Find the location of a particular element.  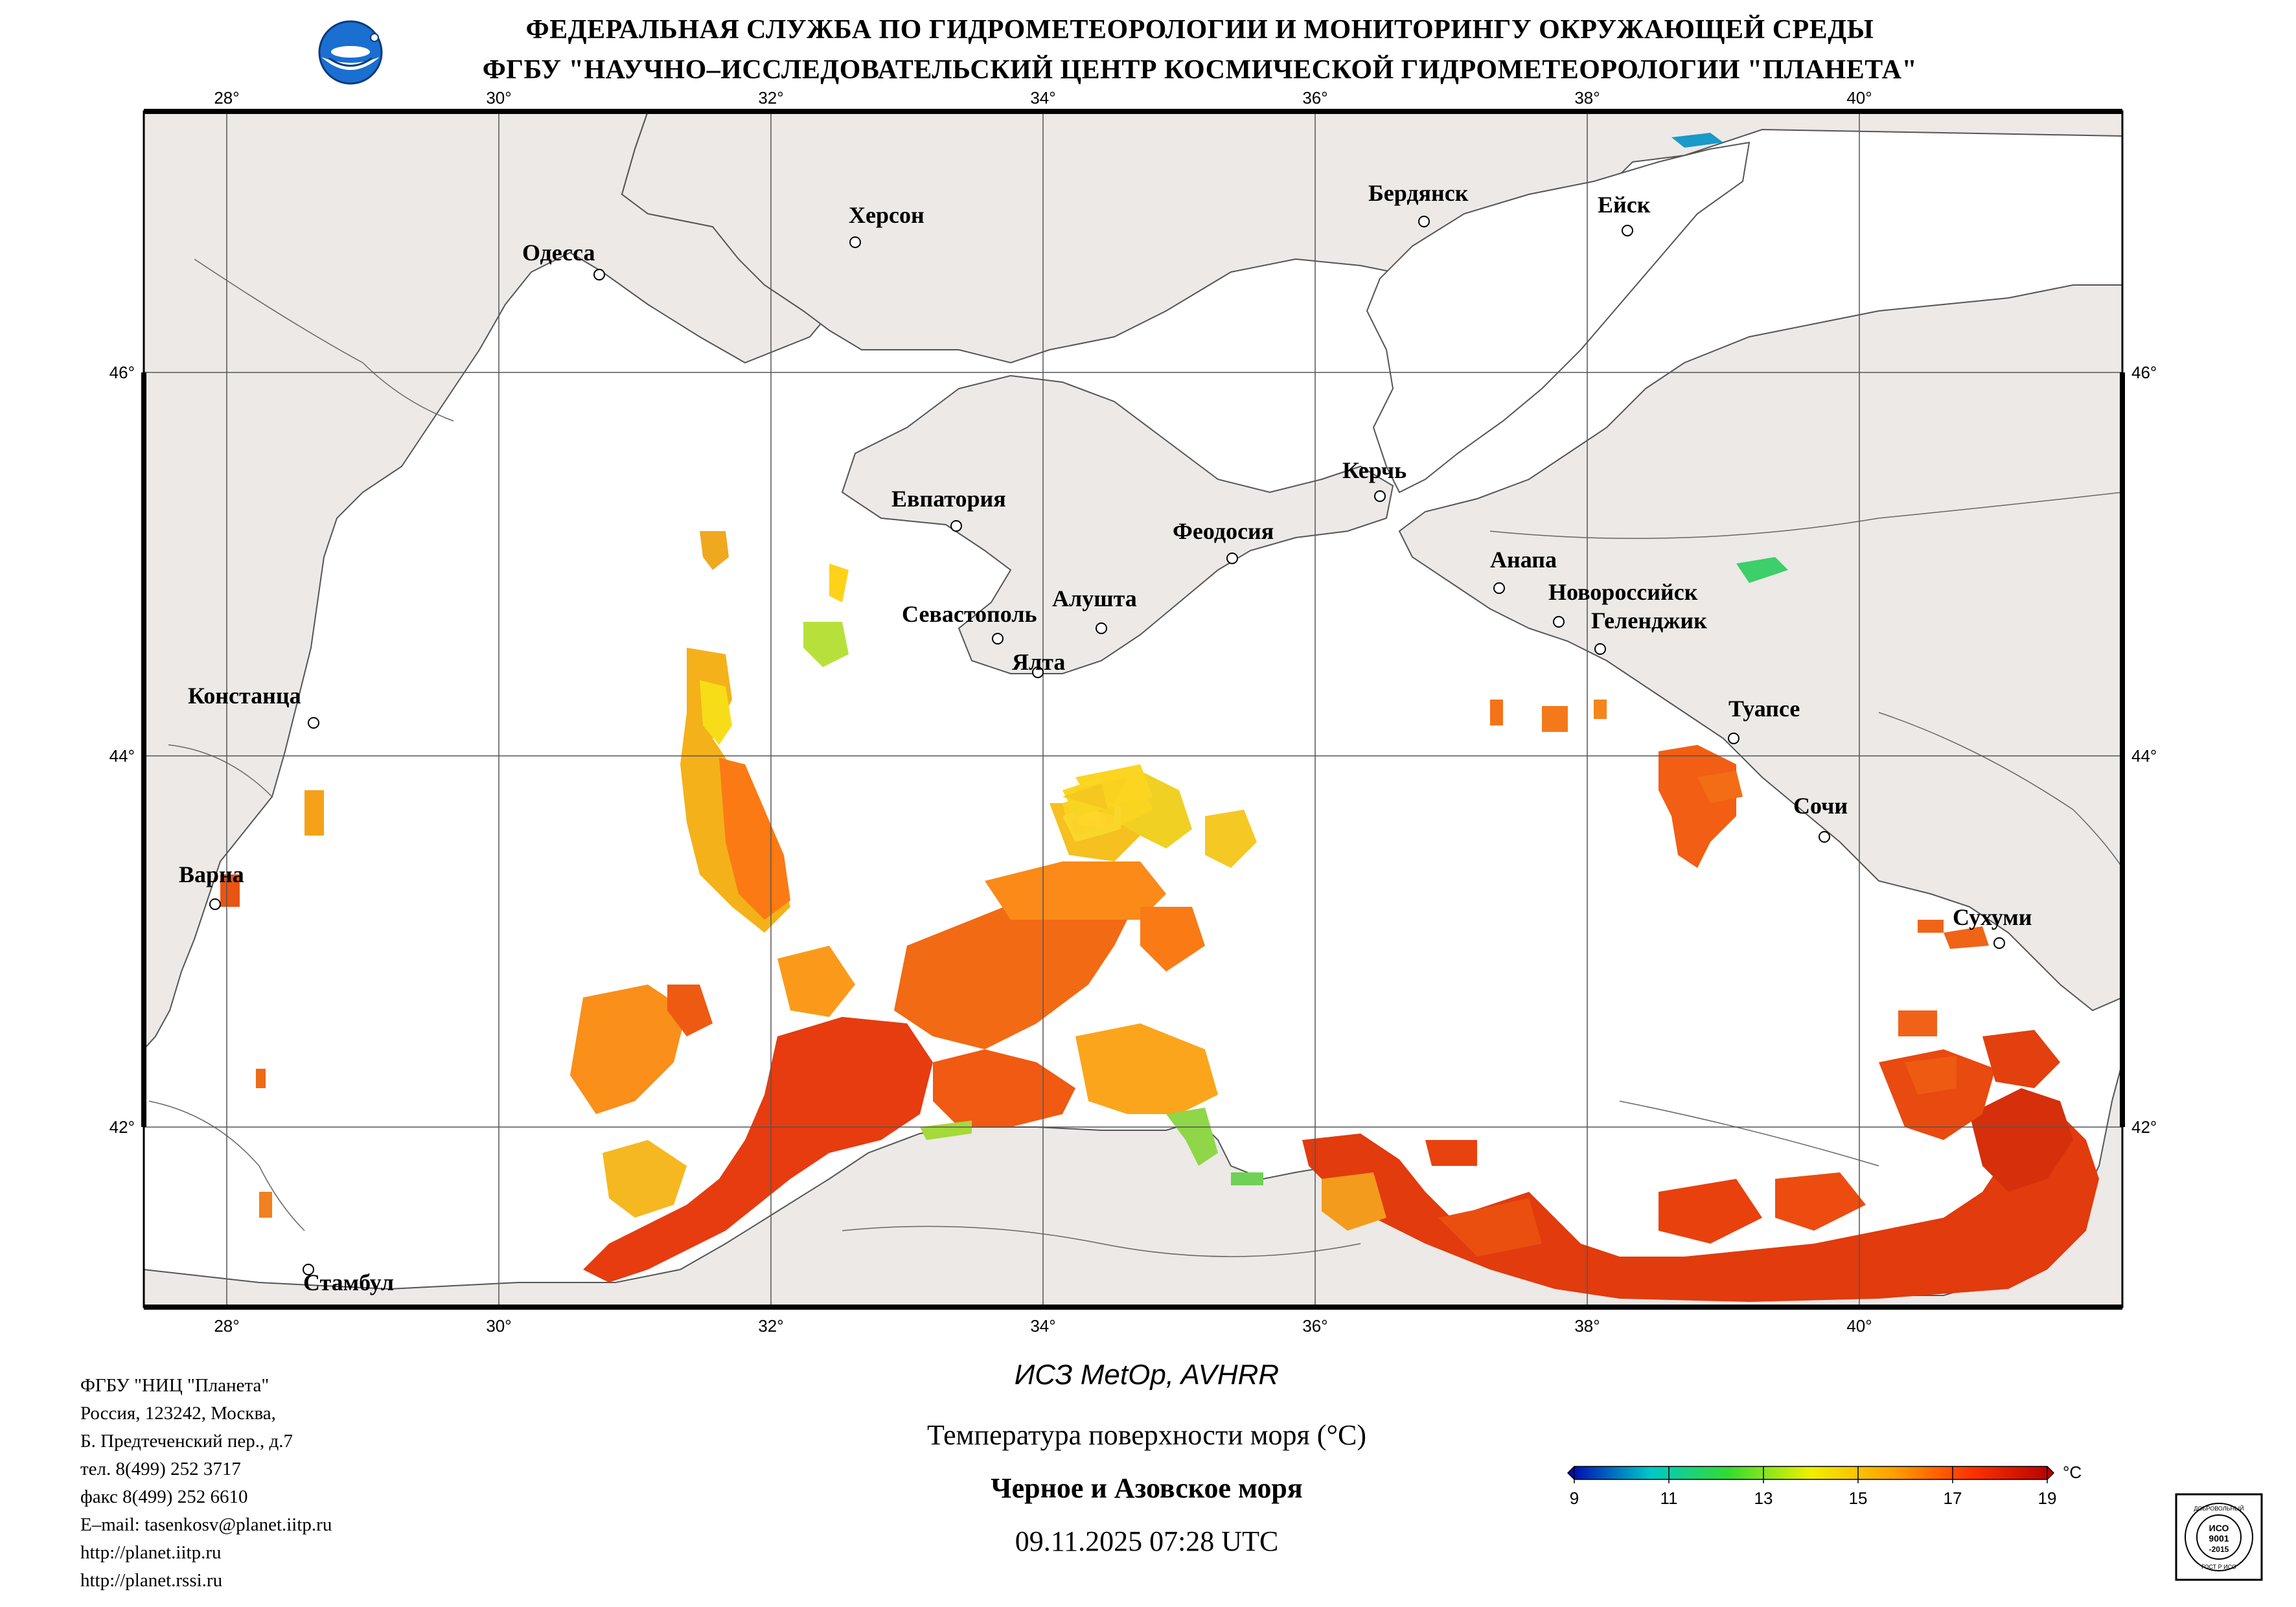

colorbar-tick-17: 17 is located at coordinates (1953, 1498).